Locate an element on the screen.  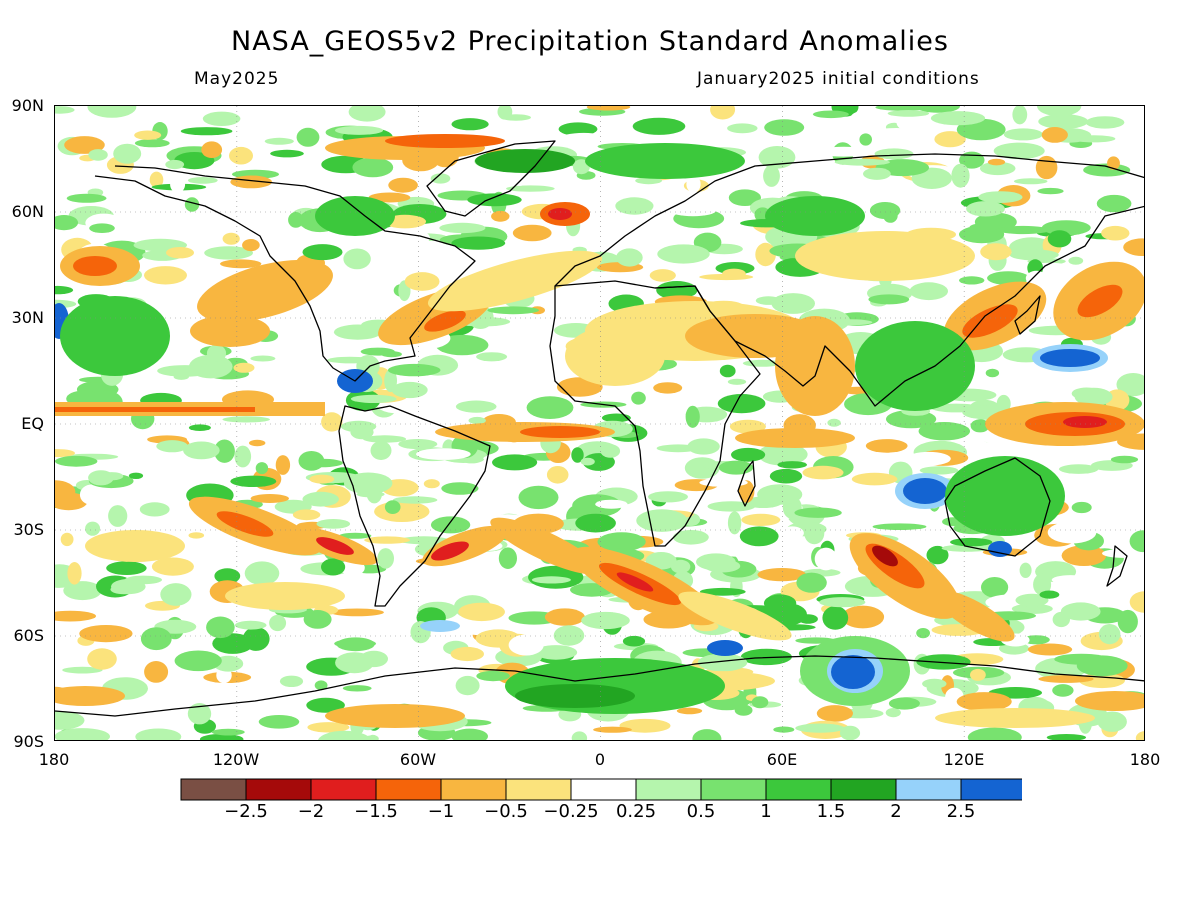
colorbar-label: 2 is located at coordinates (896, 811).